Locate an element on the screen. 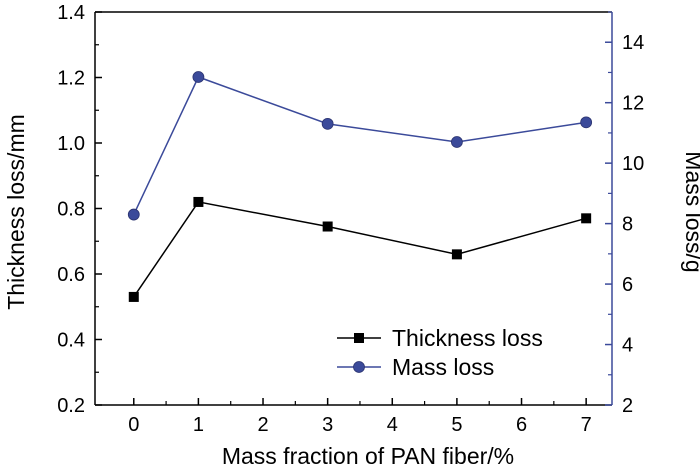 The image size is (700, 470). y-right-tick-label: 6 is located at coordinates (627, 285).